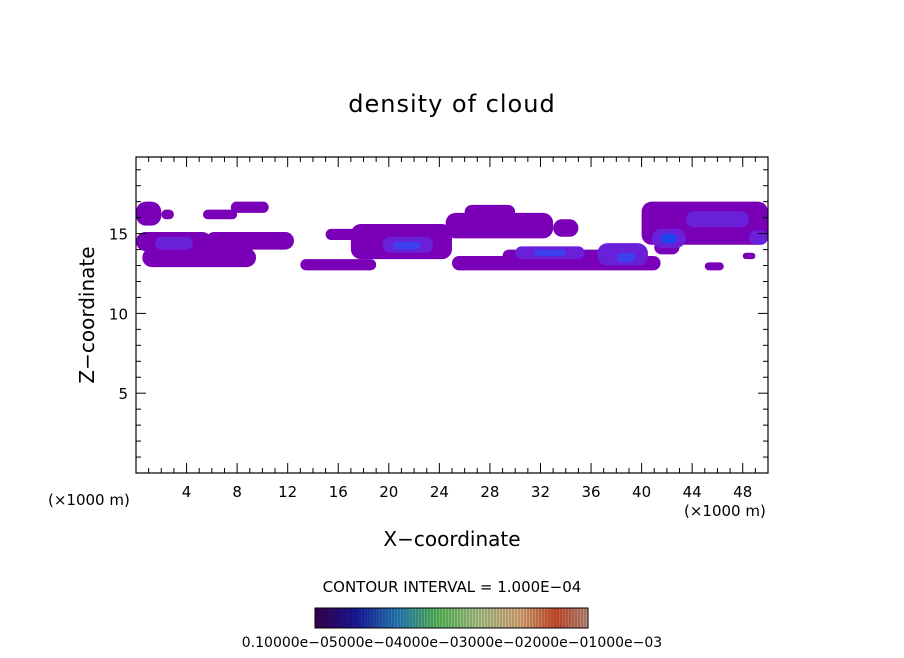 The width and height of the screenshot is (904, 658). What do you see at coordinates (123, 394) in the screenshot?
I see `y-tick-label: 5` at bounding box center [123, 394].